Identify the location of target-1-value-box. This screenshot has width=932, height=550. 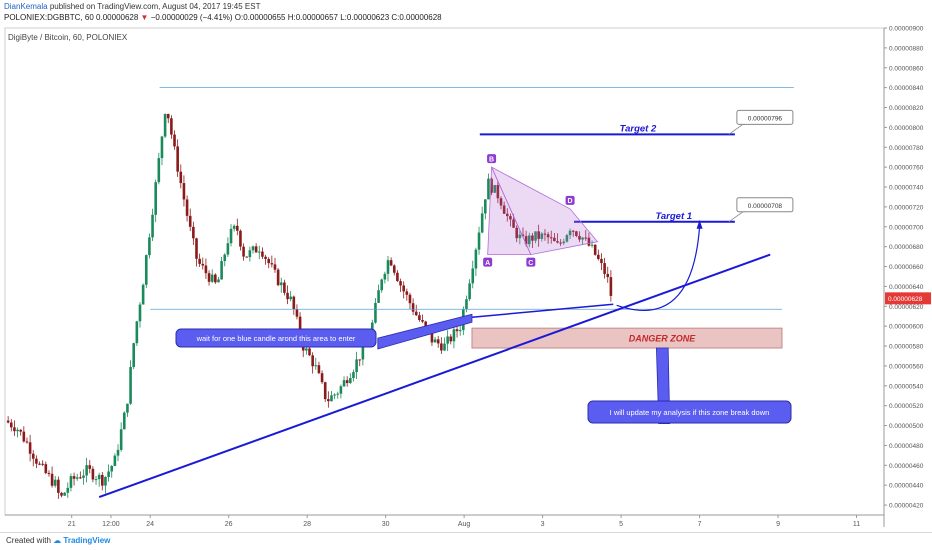
(765, 205).